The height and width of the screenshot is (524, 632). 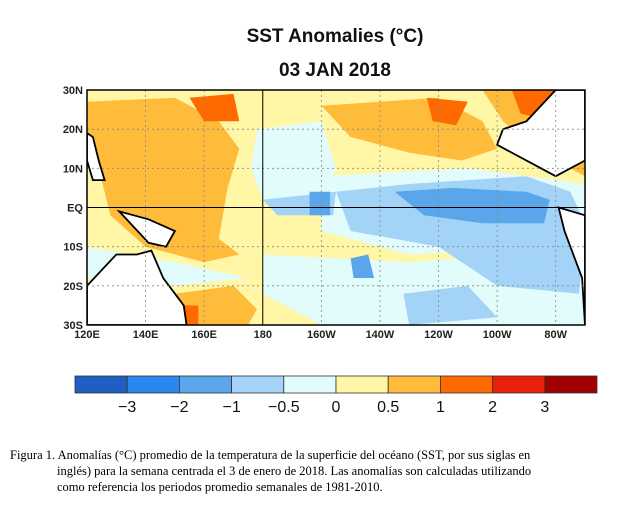 What do you see at coordinates (284, 407) in the screenshot?
I see `colorbar-tick-label: −0.5` at bounding box center [284, 407].